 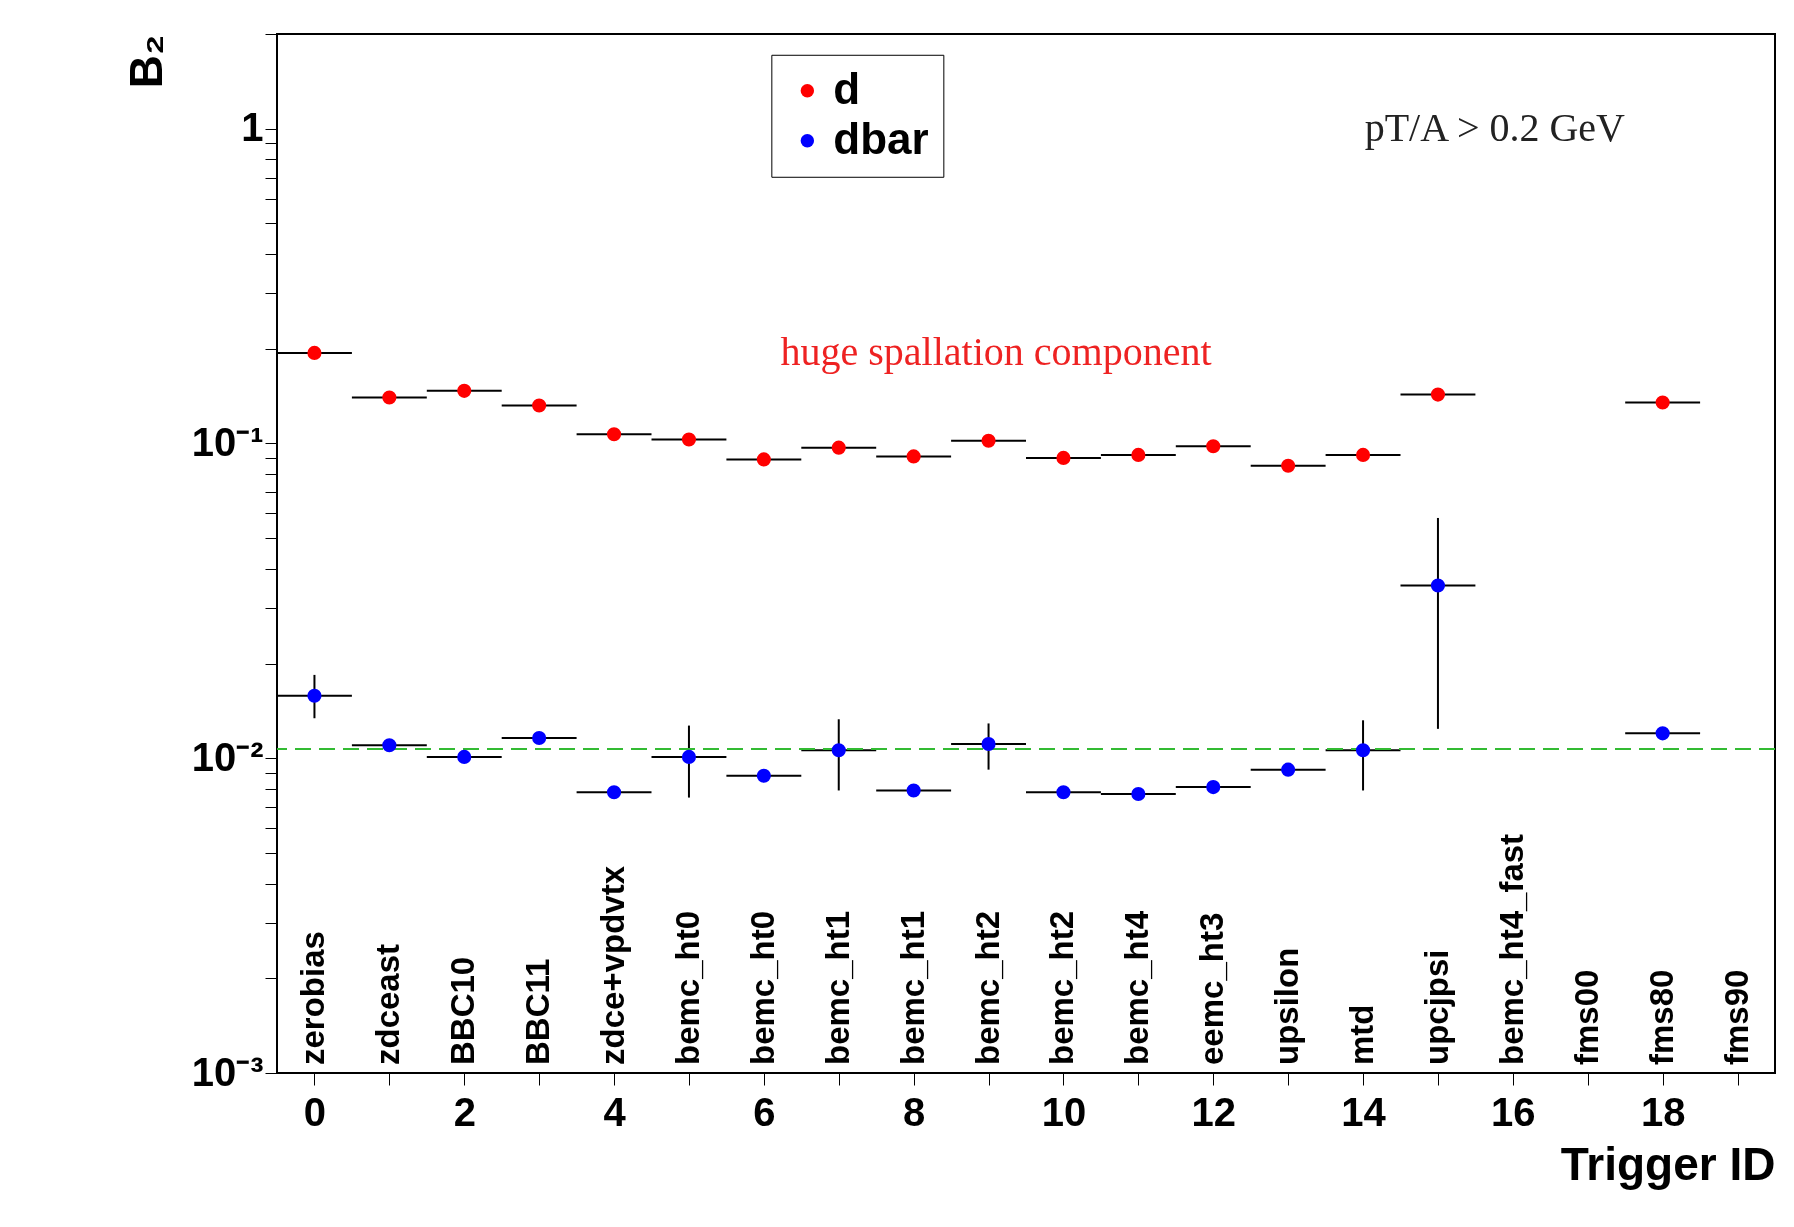 I want to click on annotation: pT/A > 0.2 GeV, so click(x=1495, y=127).